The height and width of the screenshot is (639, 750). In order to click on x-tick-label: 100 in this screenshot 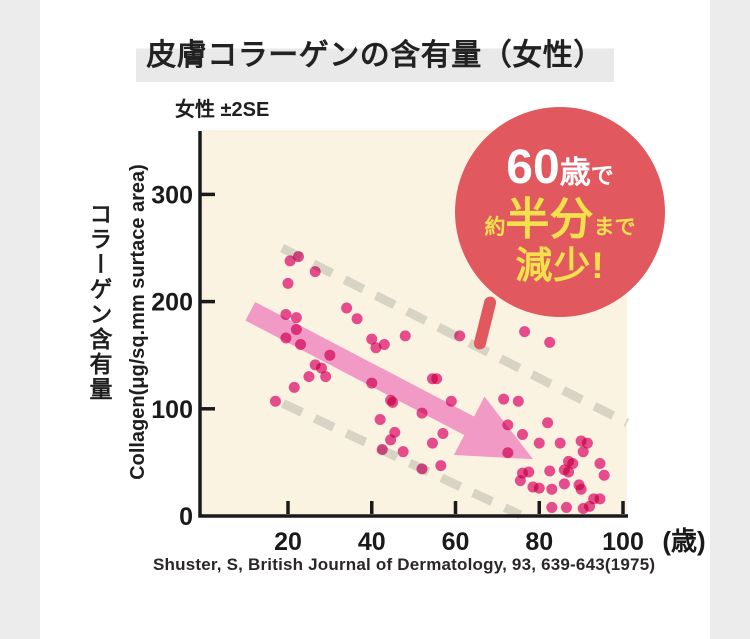, I will do `click(623, 542)`.